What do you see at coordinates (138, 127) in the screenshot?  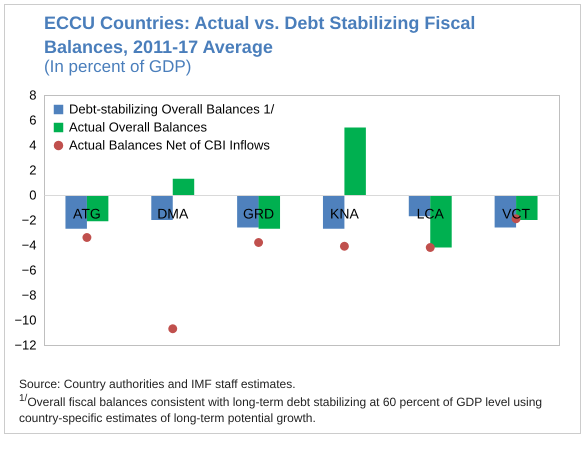 I see `legend-label: Actual Overall Balances` at bounding box center [138, 127].